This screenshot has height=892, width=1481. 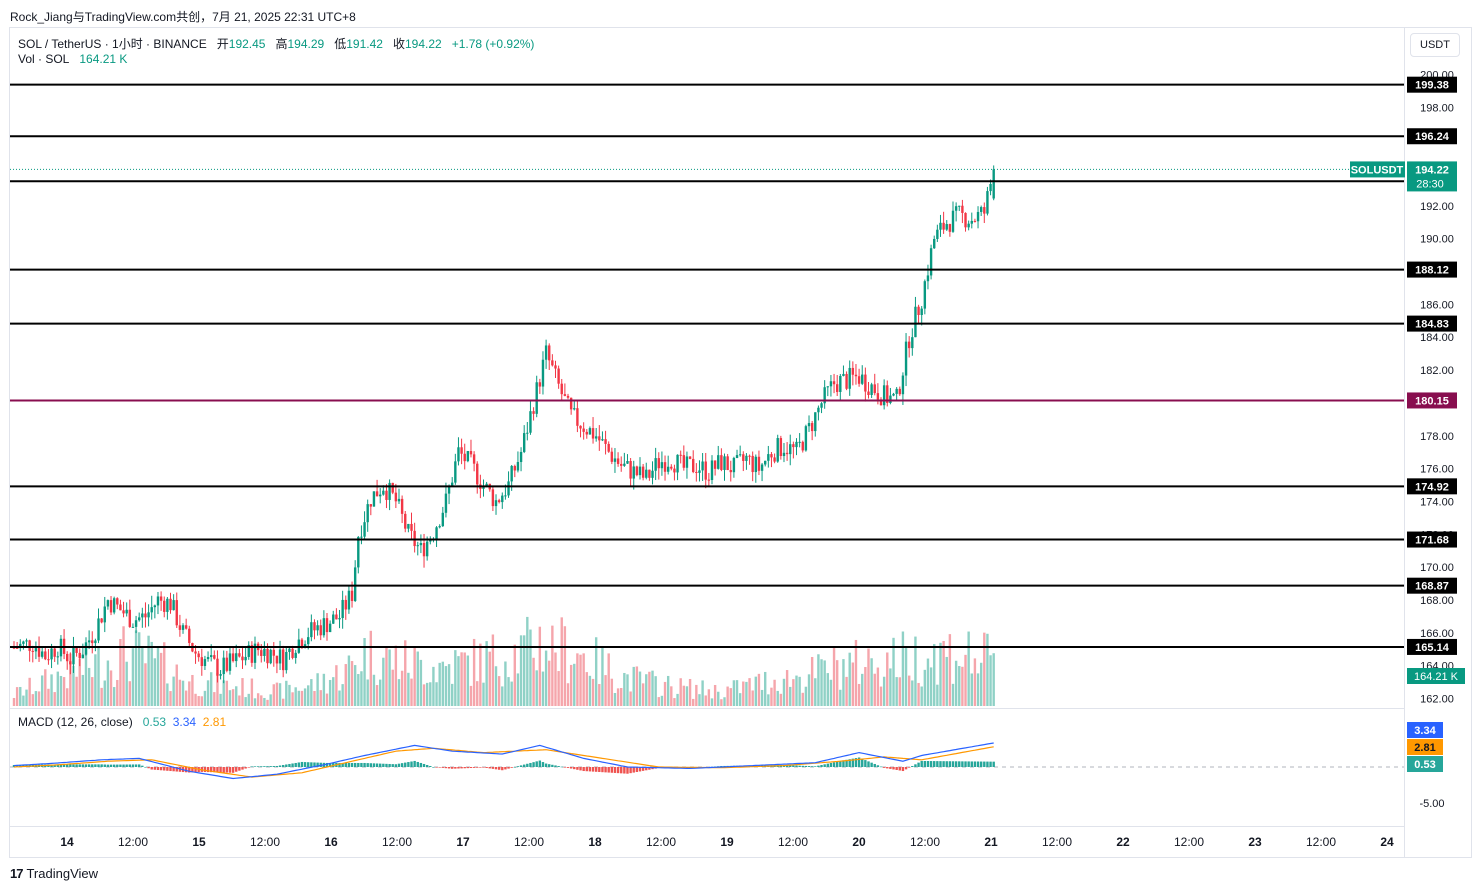 What do you see at coordinates (44, 59) in the screenshot?
I see `volume-label: Vol · SOL` at bounding box center [44, 59].